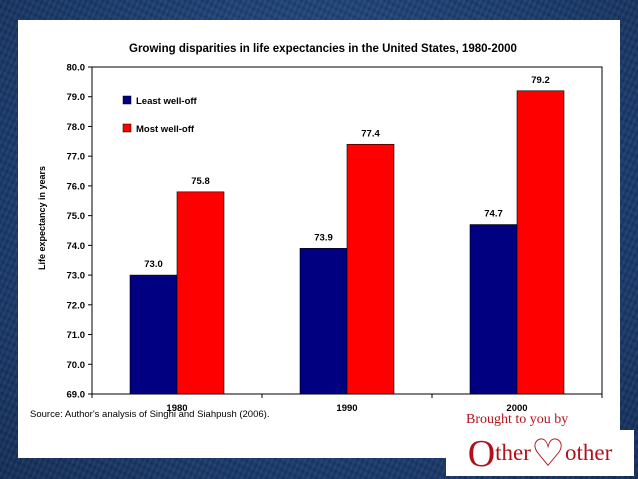  I want to click on logo: Other♡other, so click(540, 453).